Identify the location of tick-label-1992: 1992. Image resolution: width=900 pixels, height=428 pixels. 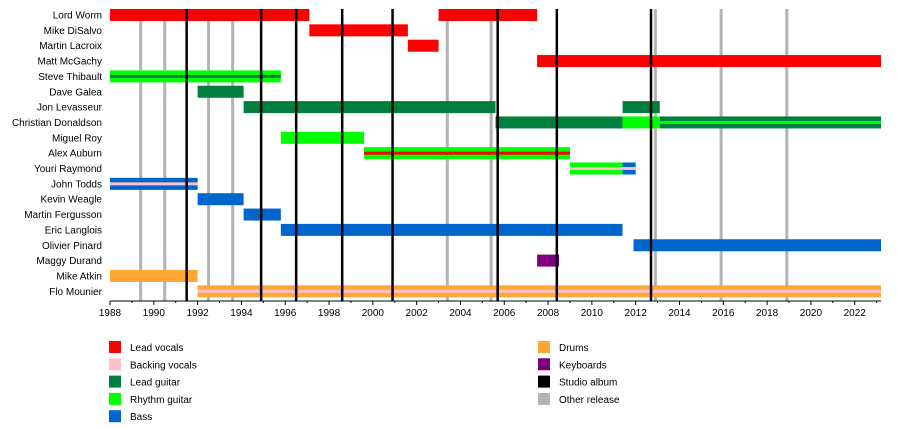
(197, 313).